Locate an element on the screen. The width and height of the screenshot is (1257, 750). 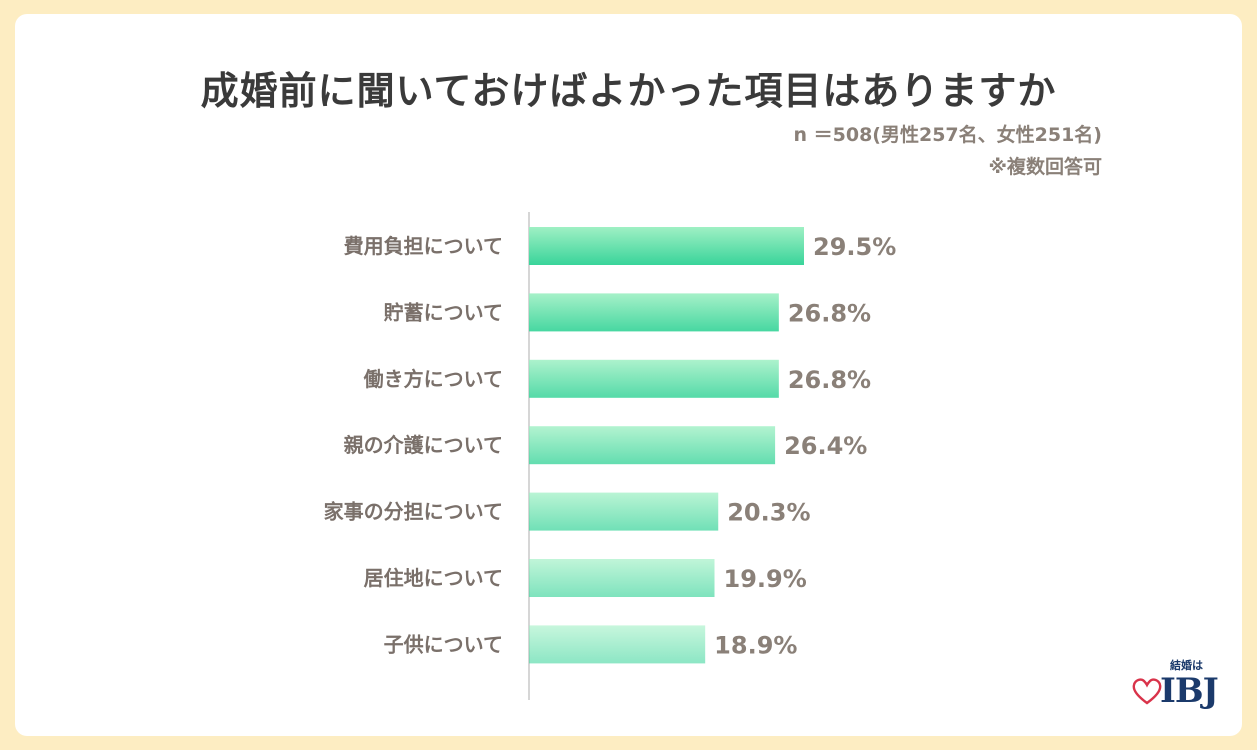
logo-tagline: 結婚は is located at coordinates (1186, 665).